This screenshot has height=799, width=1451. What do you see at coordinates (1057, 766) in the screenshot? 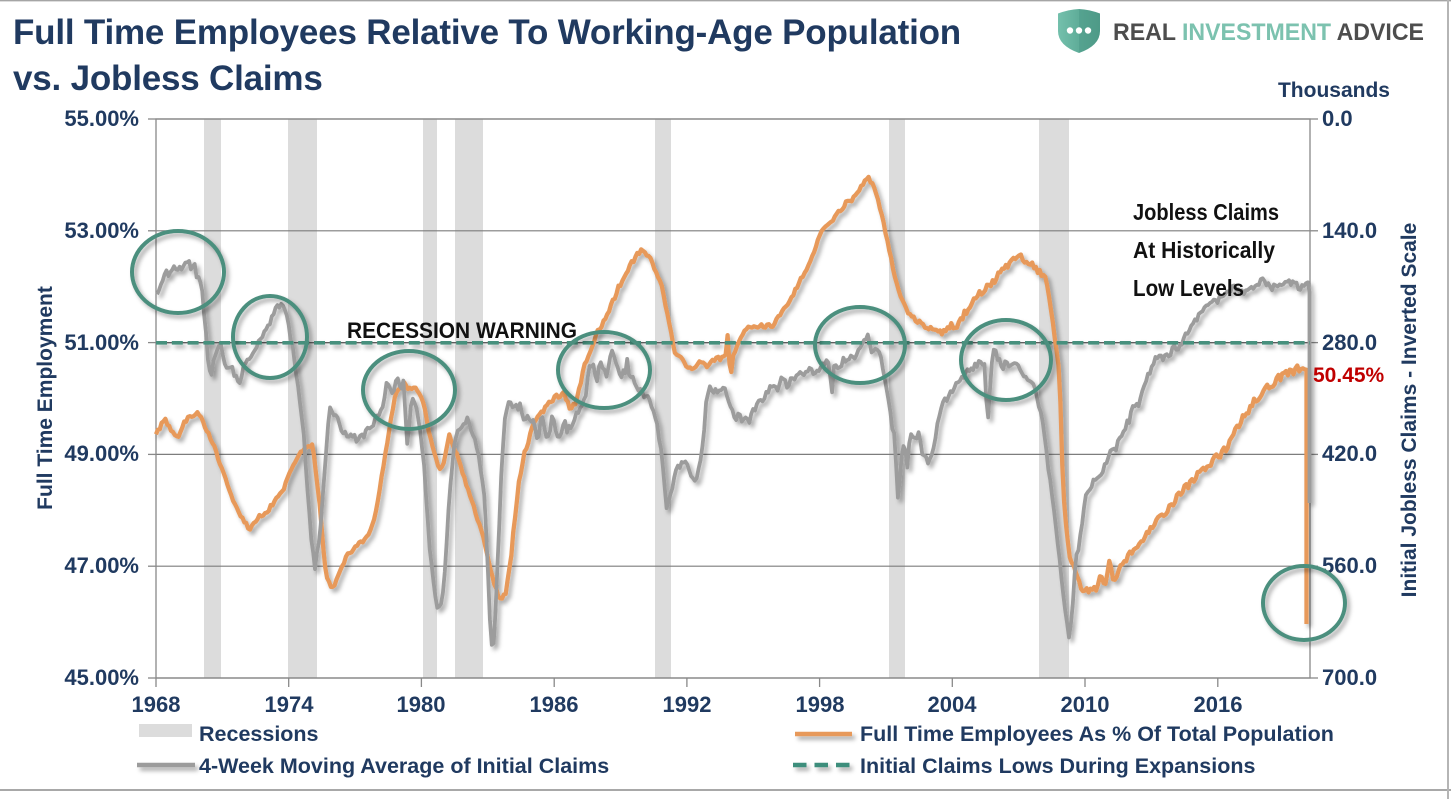
I see `svg-text:Initial Claims Lows During Exp: Initial Claims Lows During Expansions` at bounding box center [1057, 766].